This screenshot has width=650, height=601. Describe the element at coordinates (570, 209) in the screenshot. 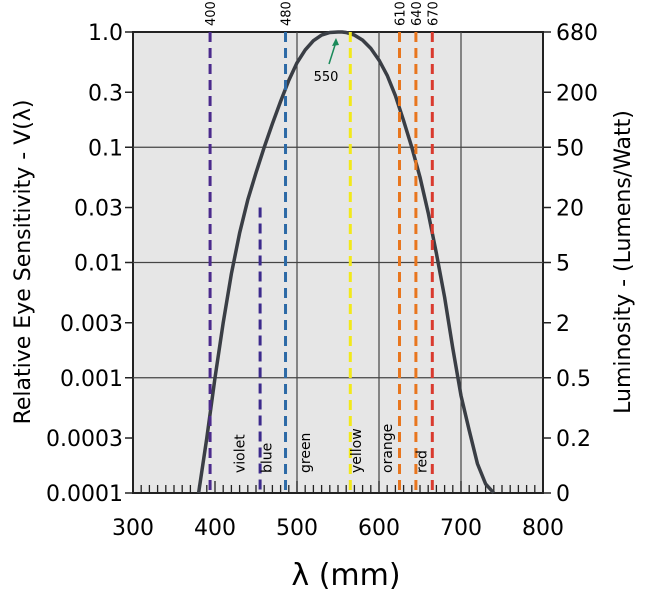

I see `y-tick-label-right: 20` at that location.